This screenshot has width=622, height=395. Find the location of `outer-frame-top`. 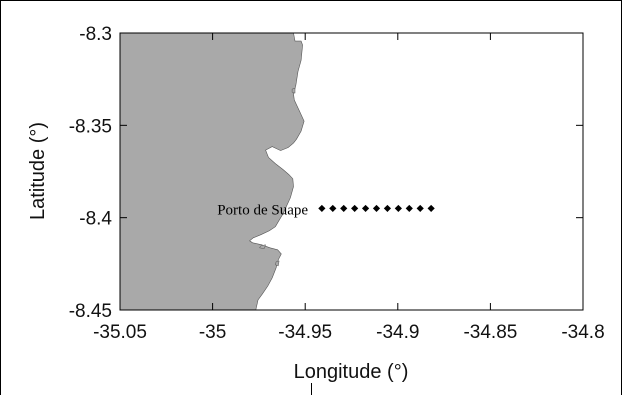

outer-frame-top is located at coordinates (311, 0).